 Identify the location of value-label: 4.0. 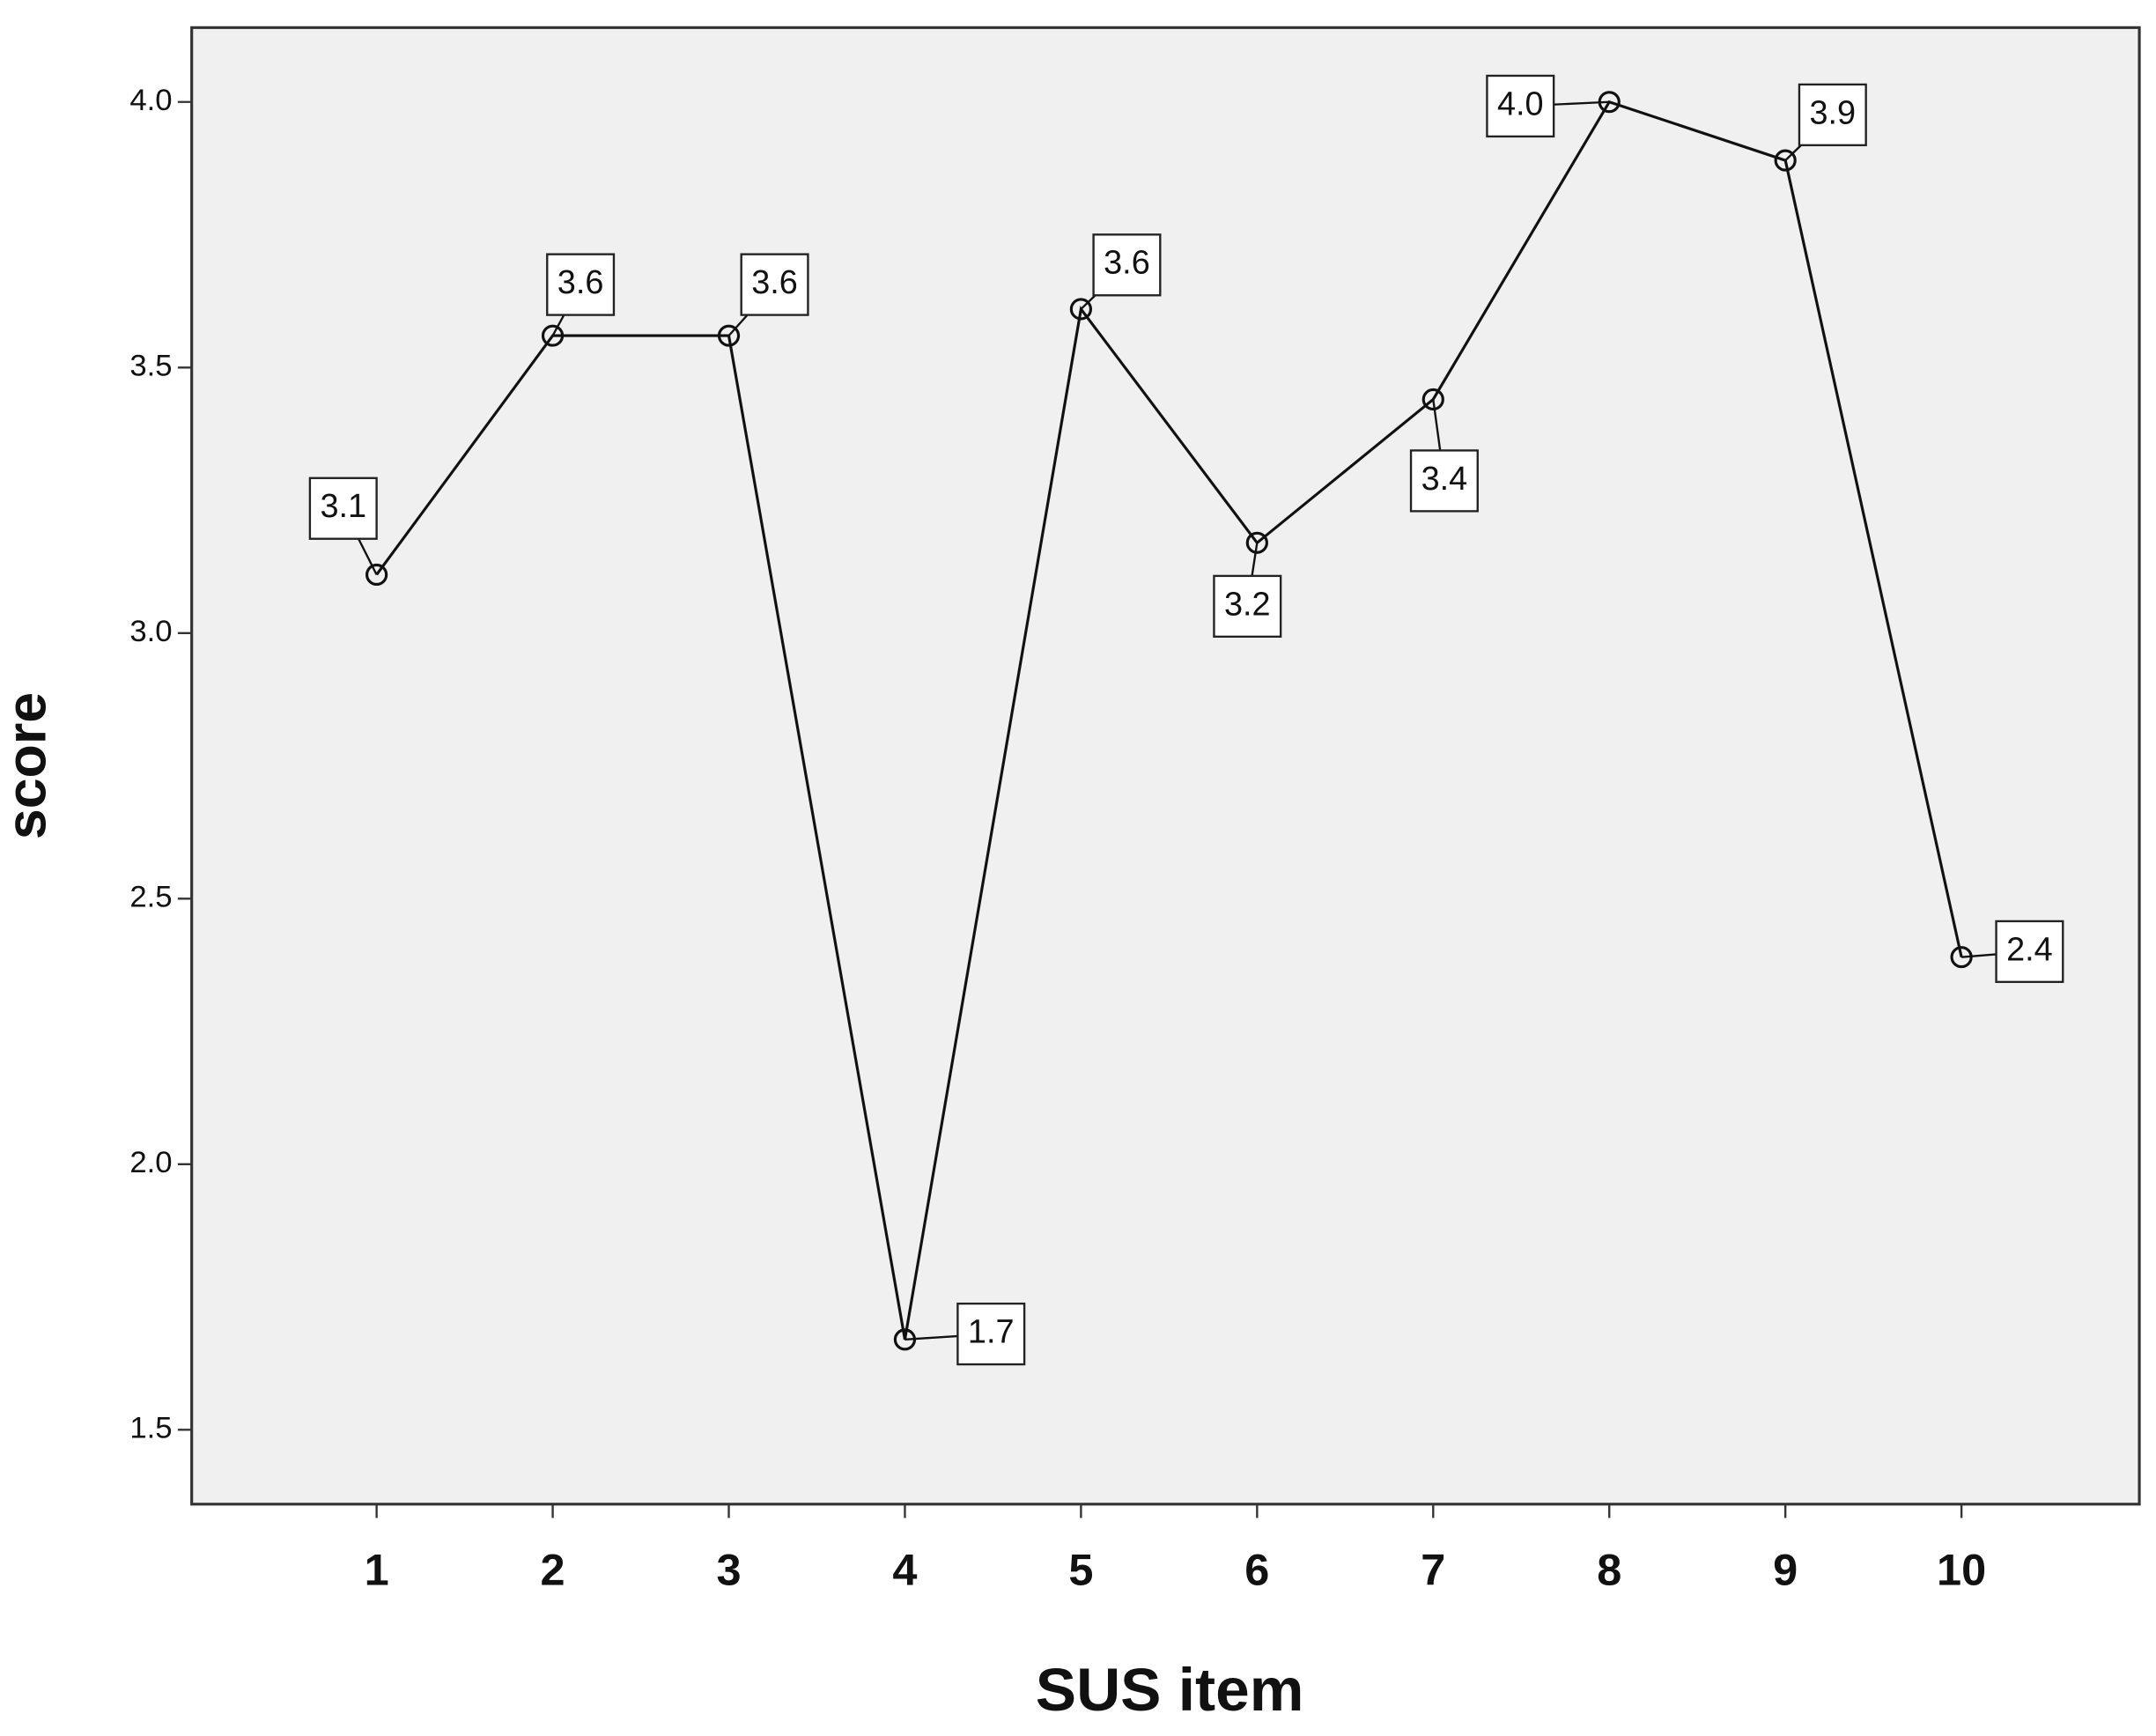
(1520, 103).